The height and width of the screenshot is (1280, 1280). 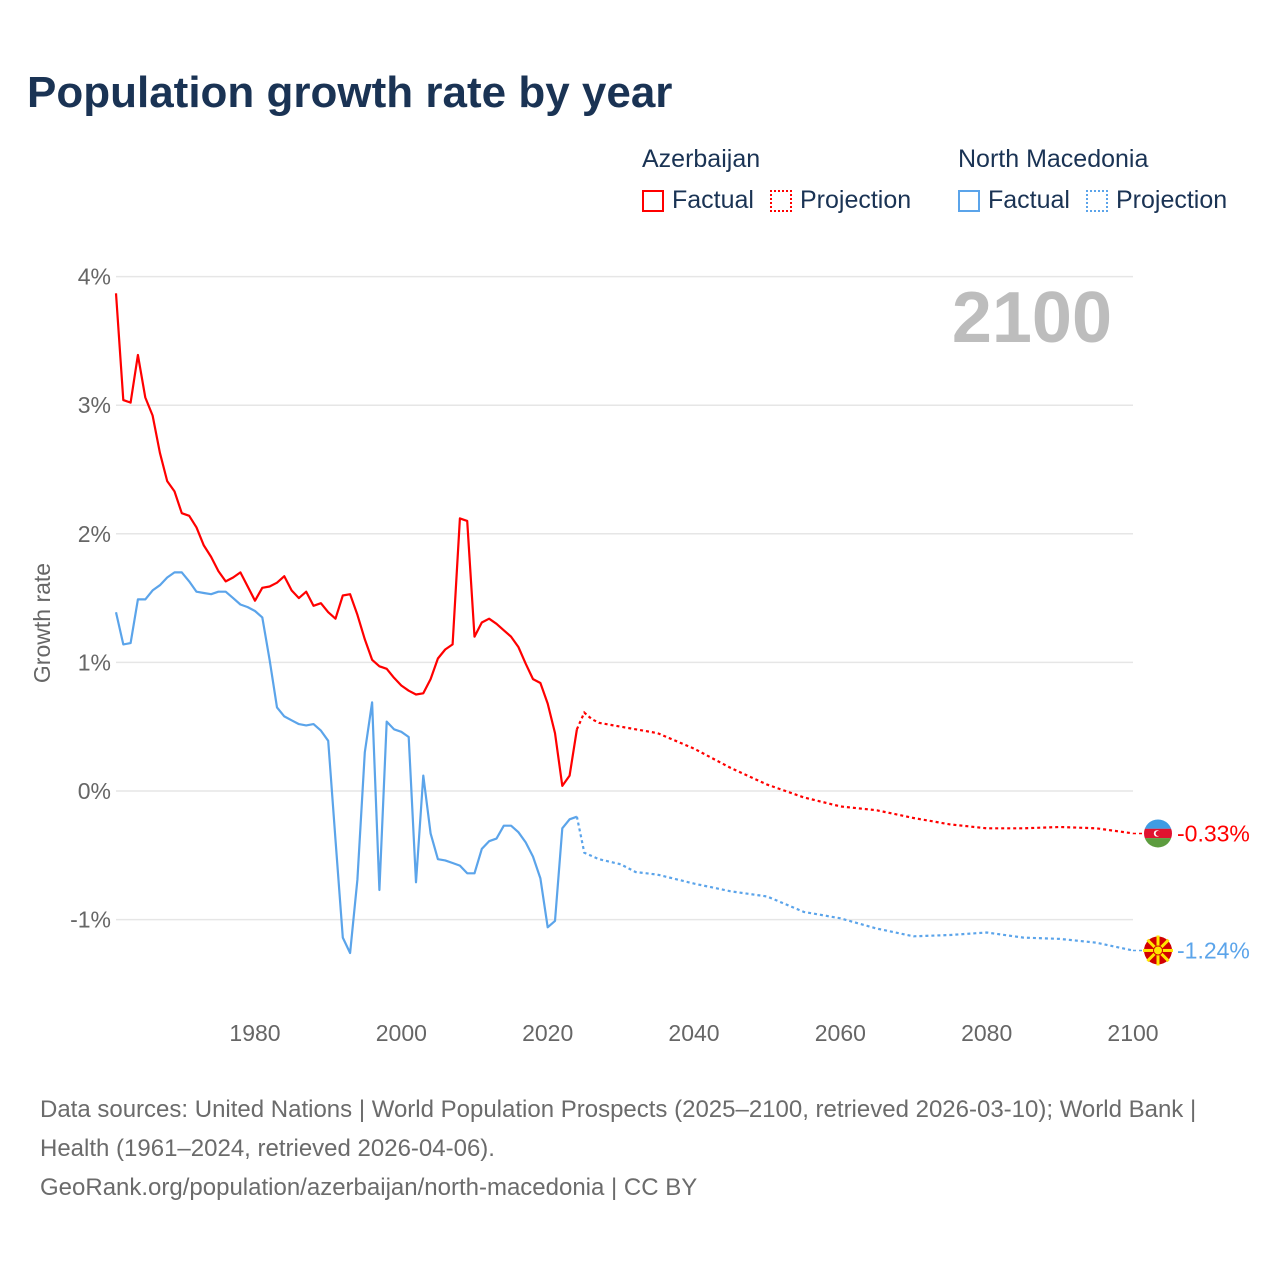 I want to click on x-tick-label: 2080, so click(x=986, y=1033).